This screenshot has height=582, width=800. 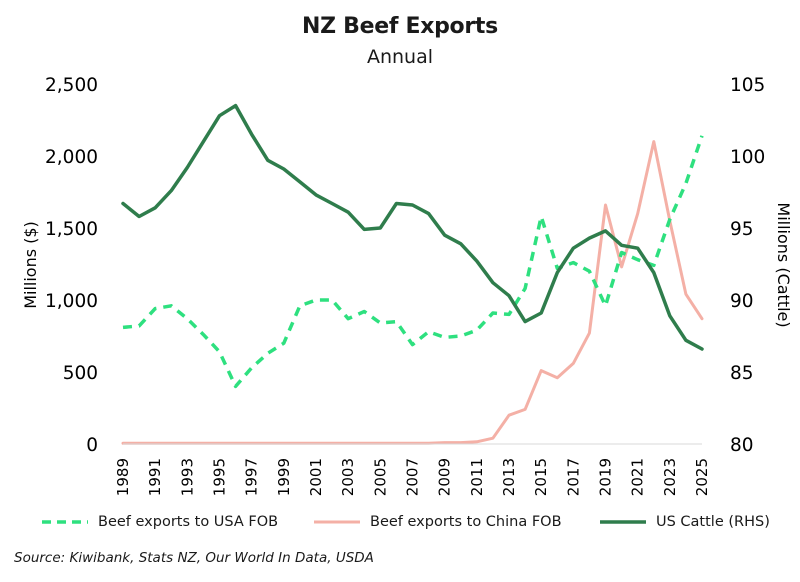 What do you see at coordinates (413, 477) in the screenshot?
I see `x-tick-label: 2007` at bounding box center [413, 477].